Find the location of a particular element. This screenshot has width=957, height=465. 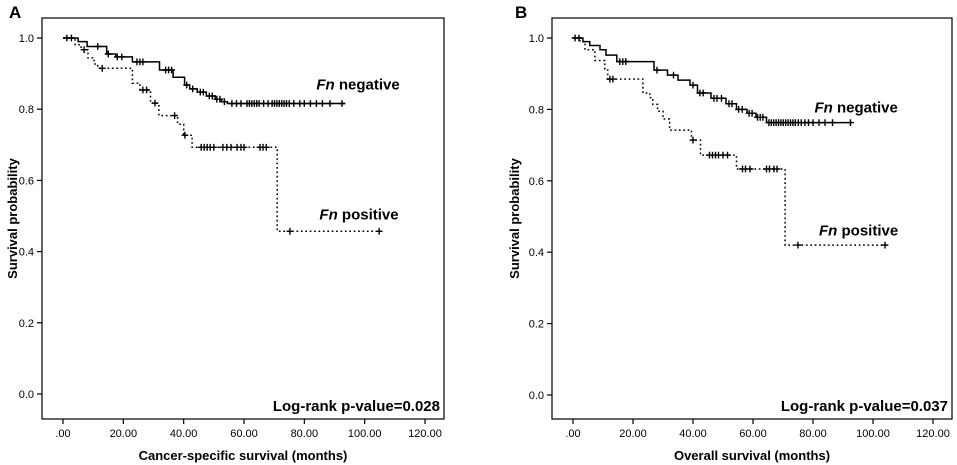

log-rank-pvalue: Log-rank p-value=0.028 is located at coordinates (356, 406).